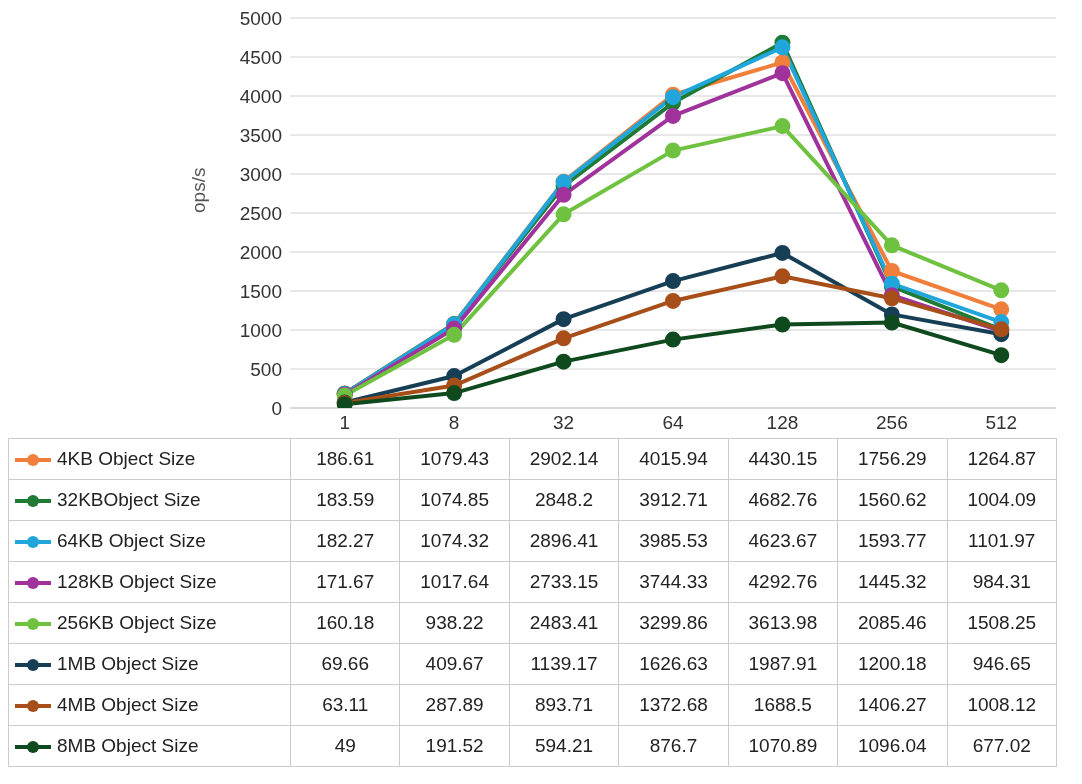  Describe the element at coordinates (131, 540) in the screenshot. I see `legend-label: 64KB Object Size` at that location.